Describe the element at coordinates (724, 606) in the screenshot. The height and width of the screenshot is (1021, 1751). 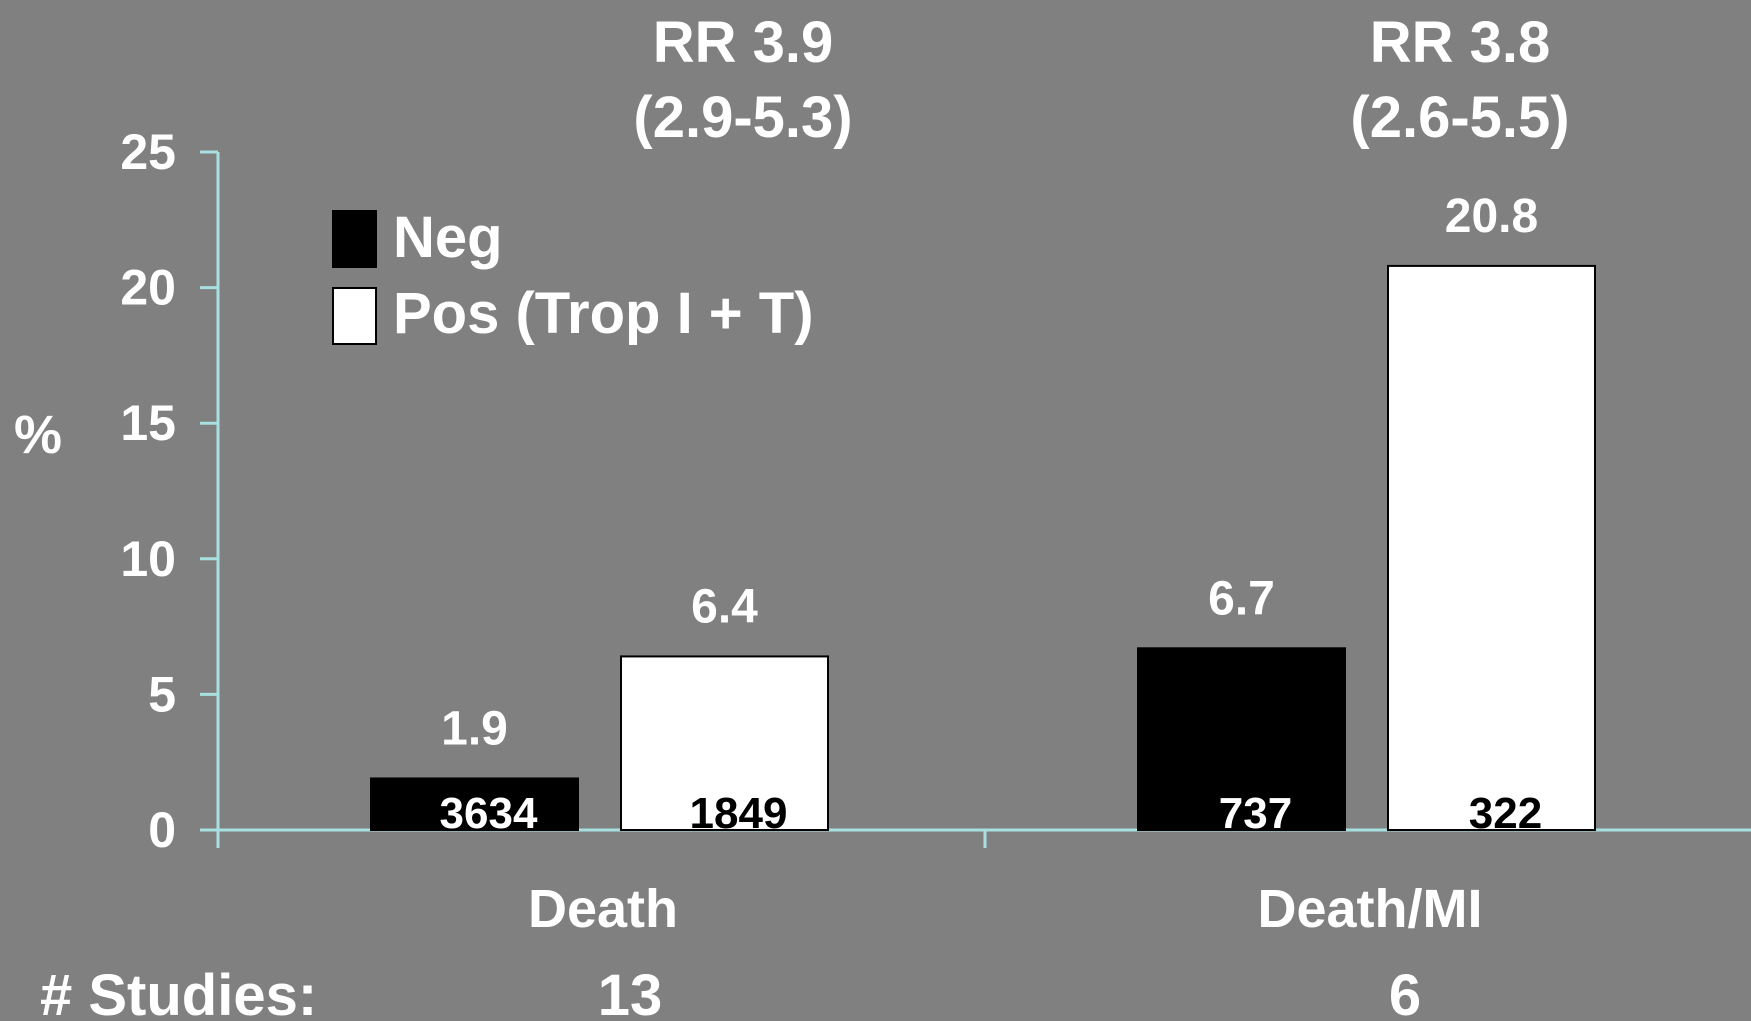
I see `data-label: 6.4` at that location.